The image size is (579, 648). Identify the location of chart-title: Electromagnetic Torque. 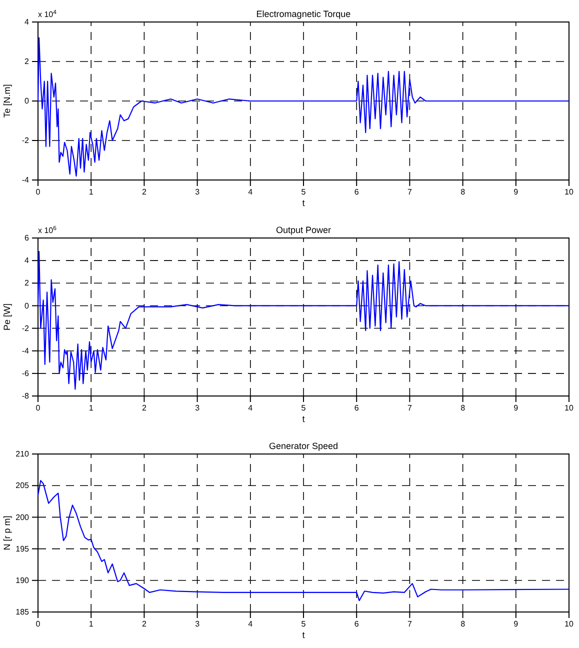
(303, 14).